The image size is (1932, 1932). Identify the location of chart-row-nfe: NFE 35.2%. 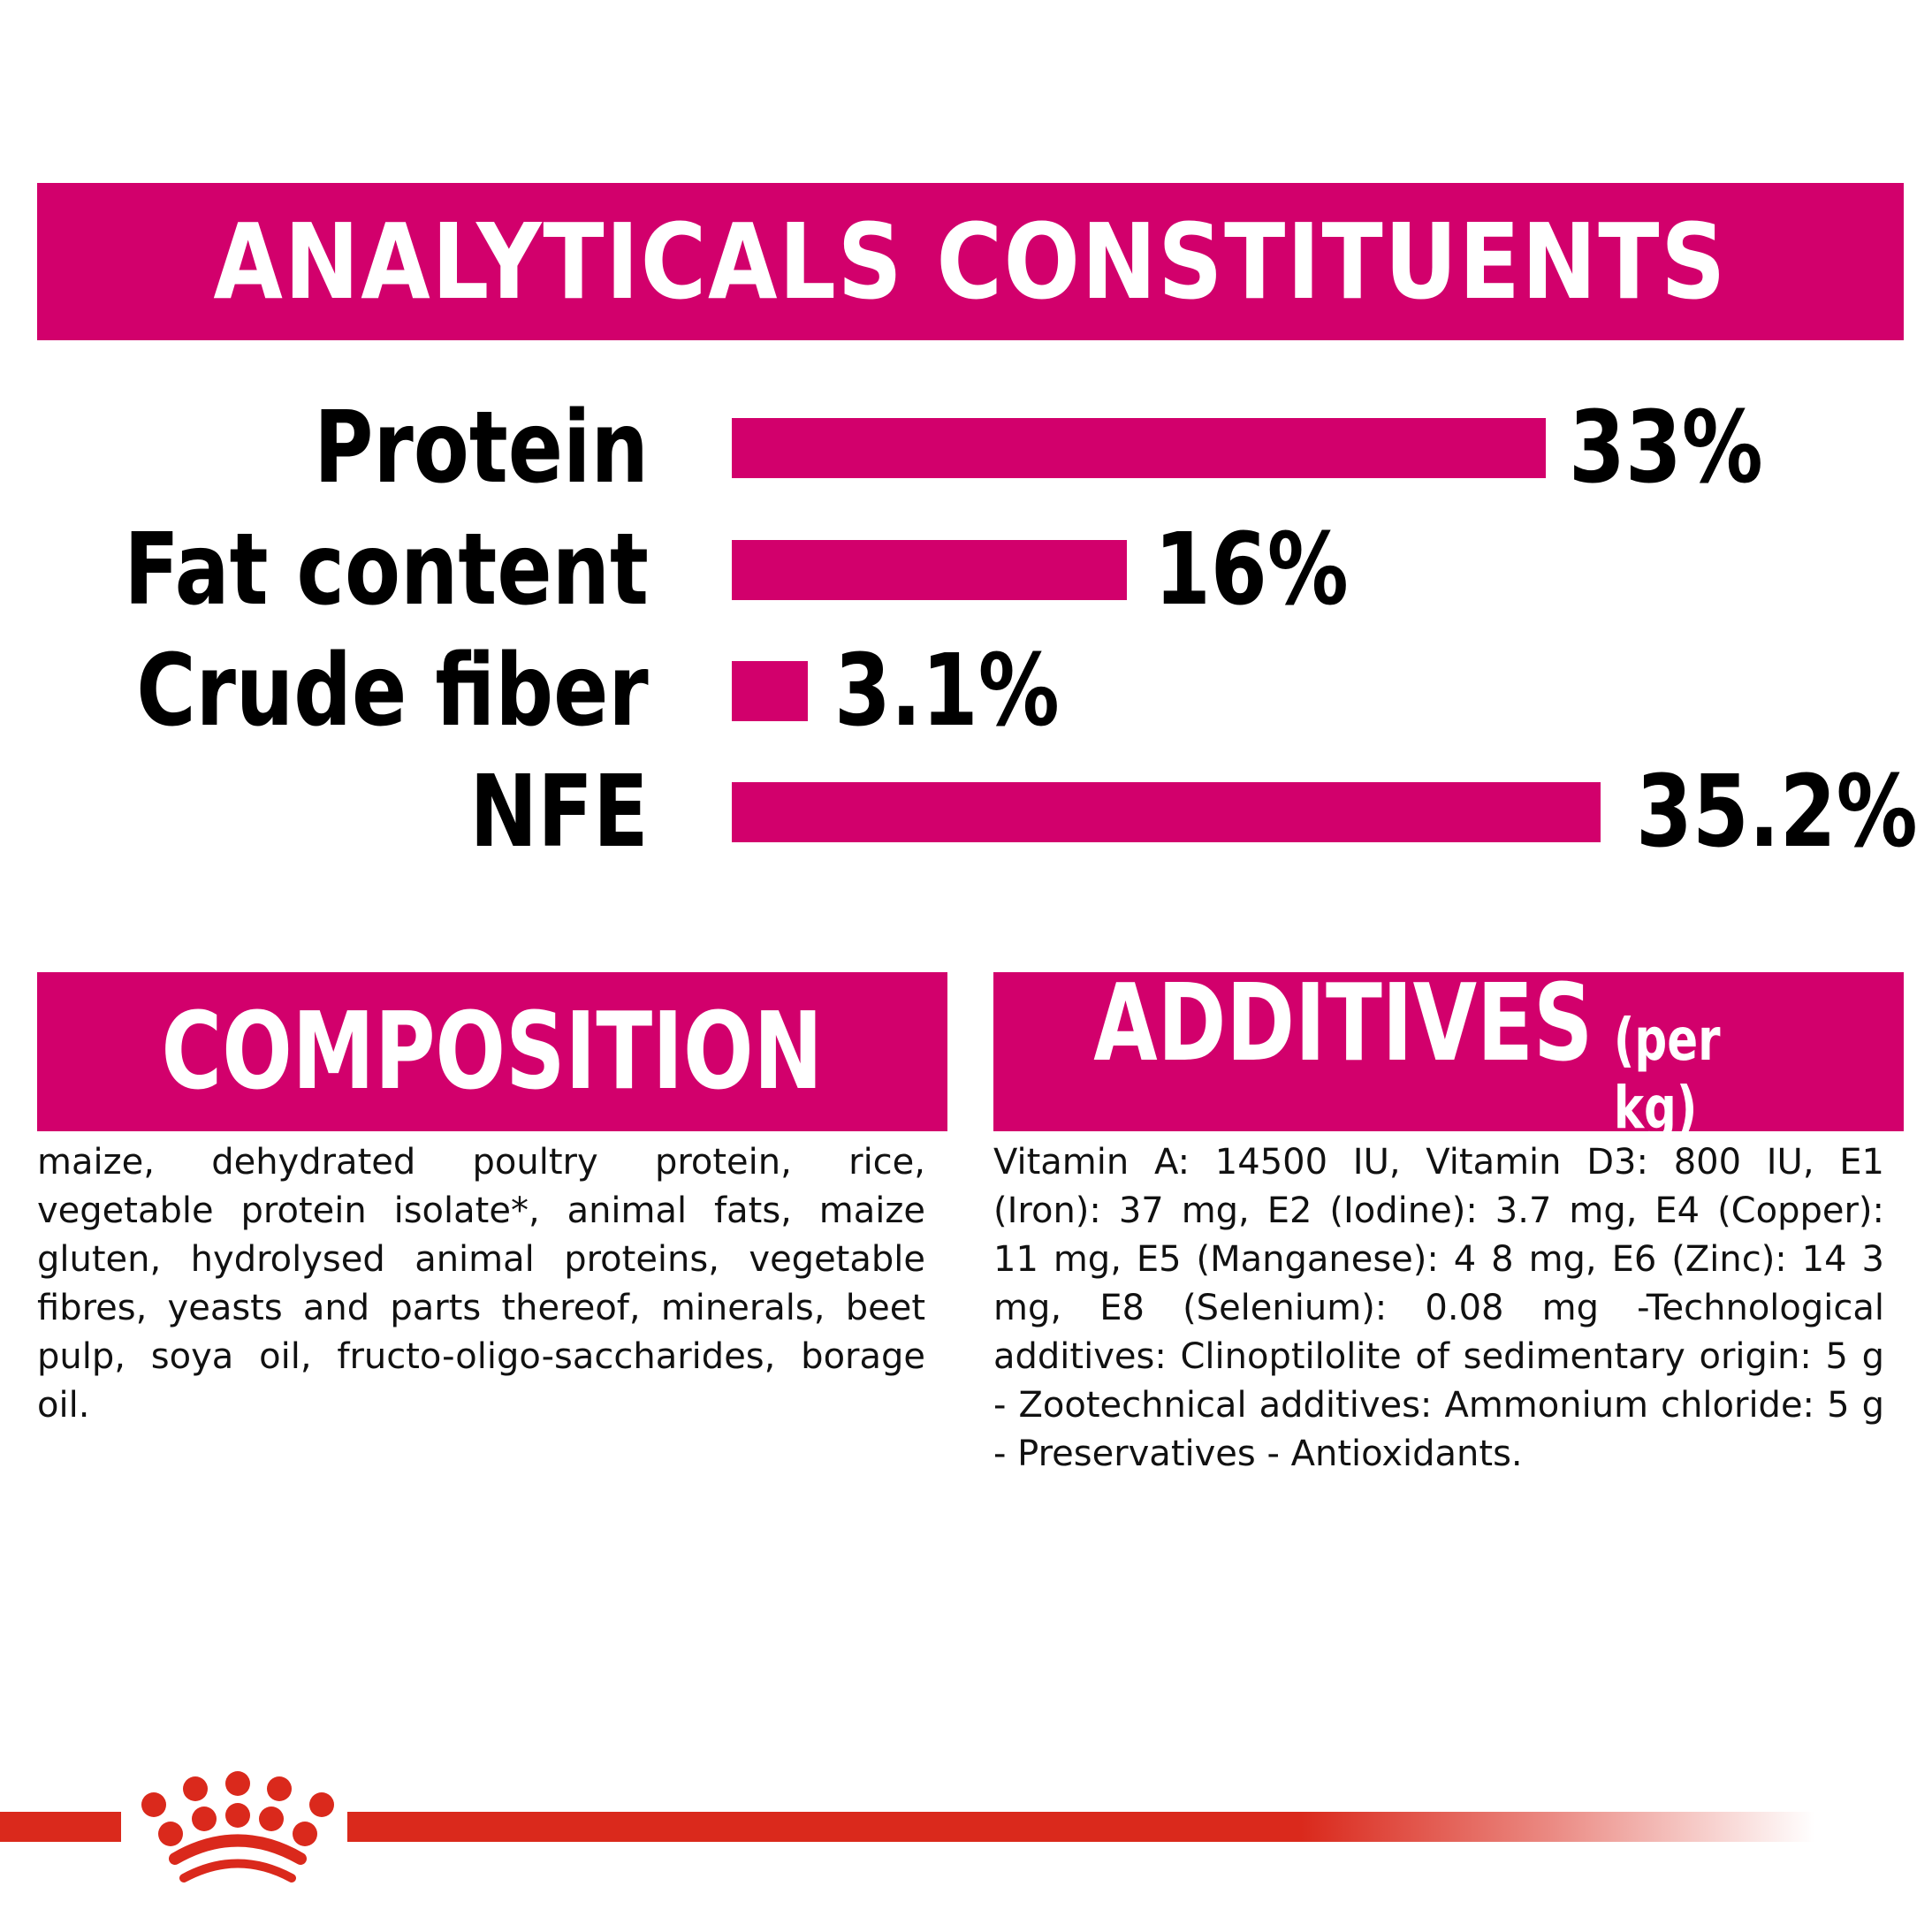
(966, 812).